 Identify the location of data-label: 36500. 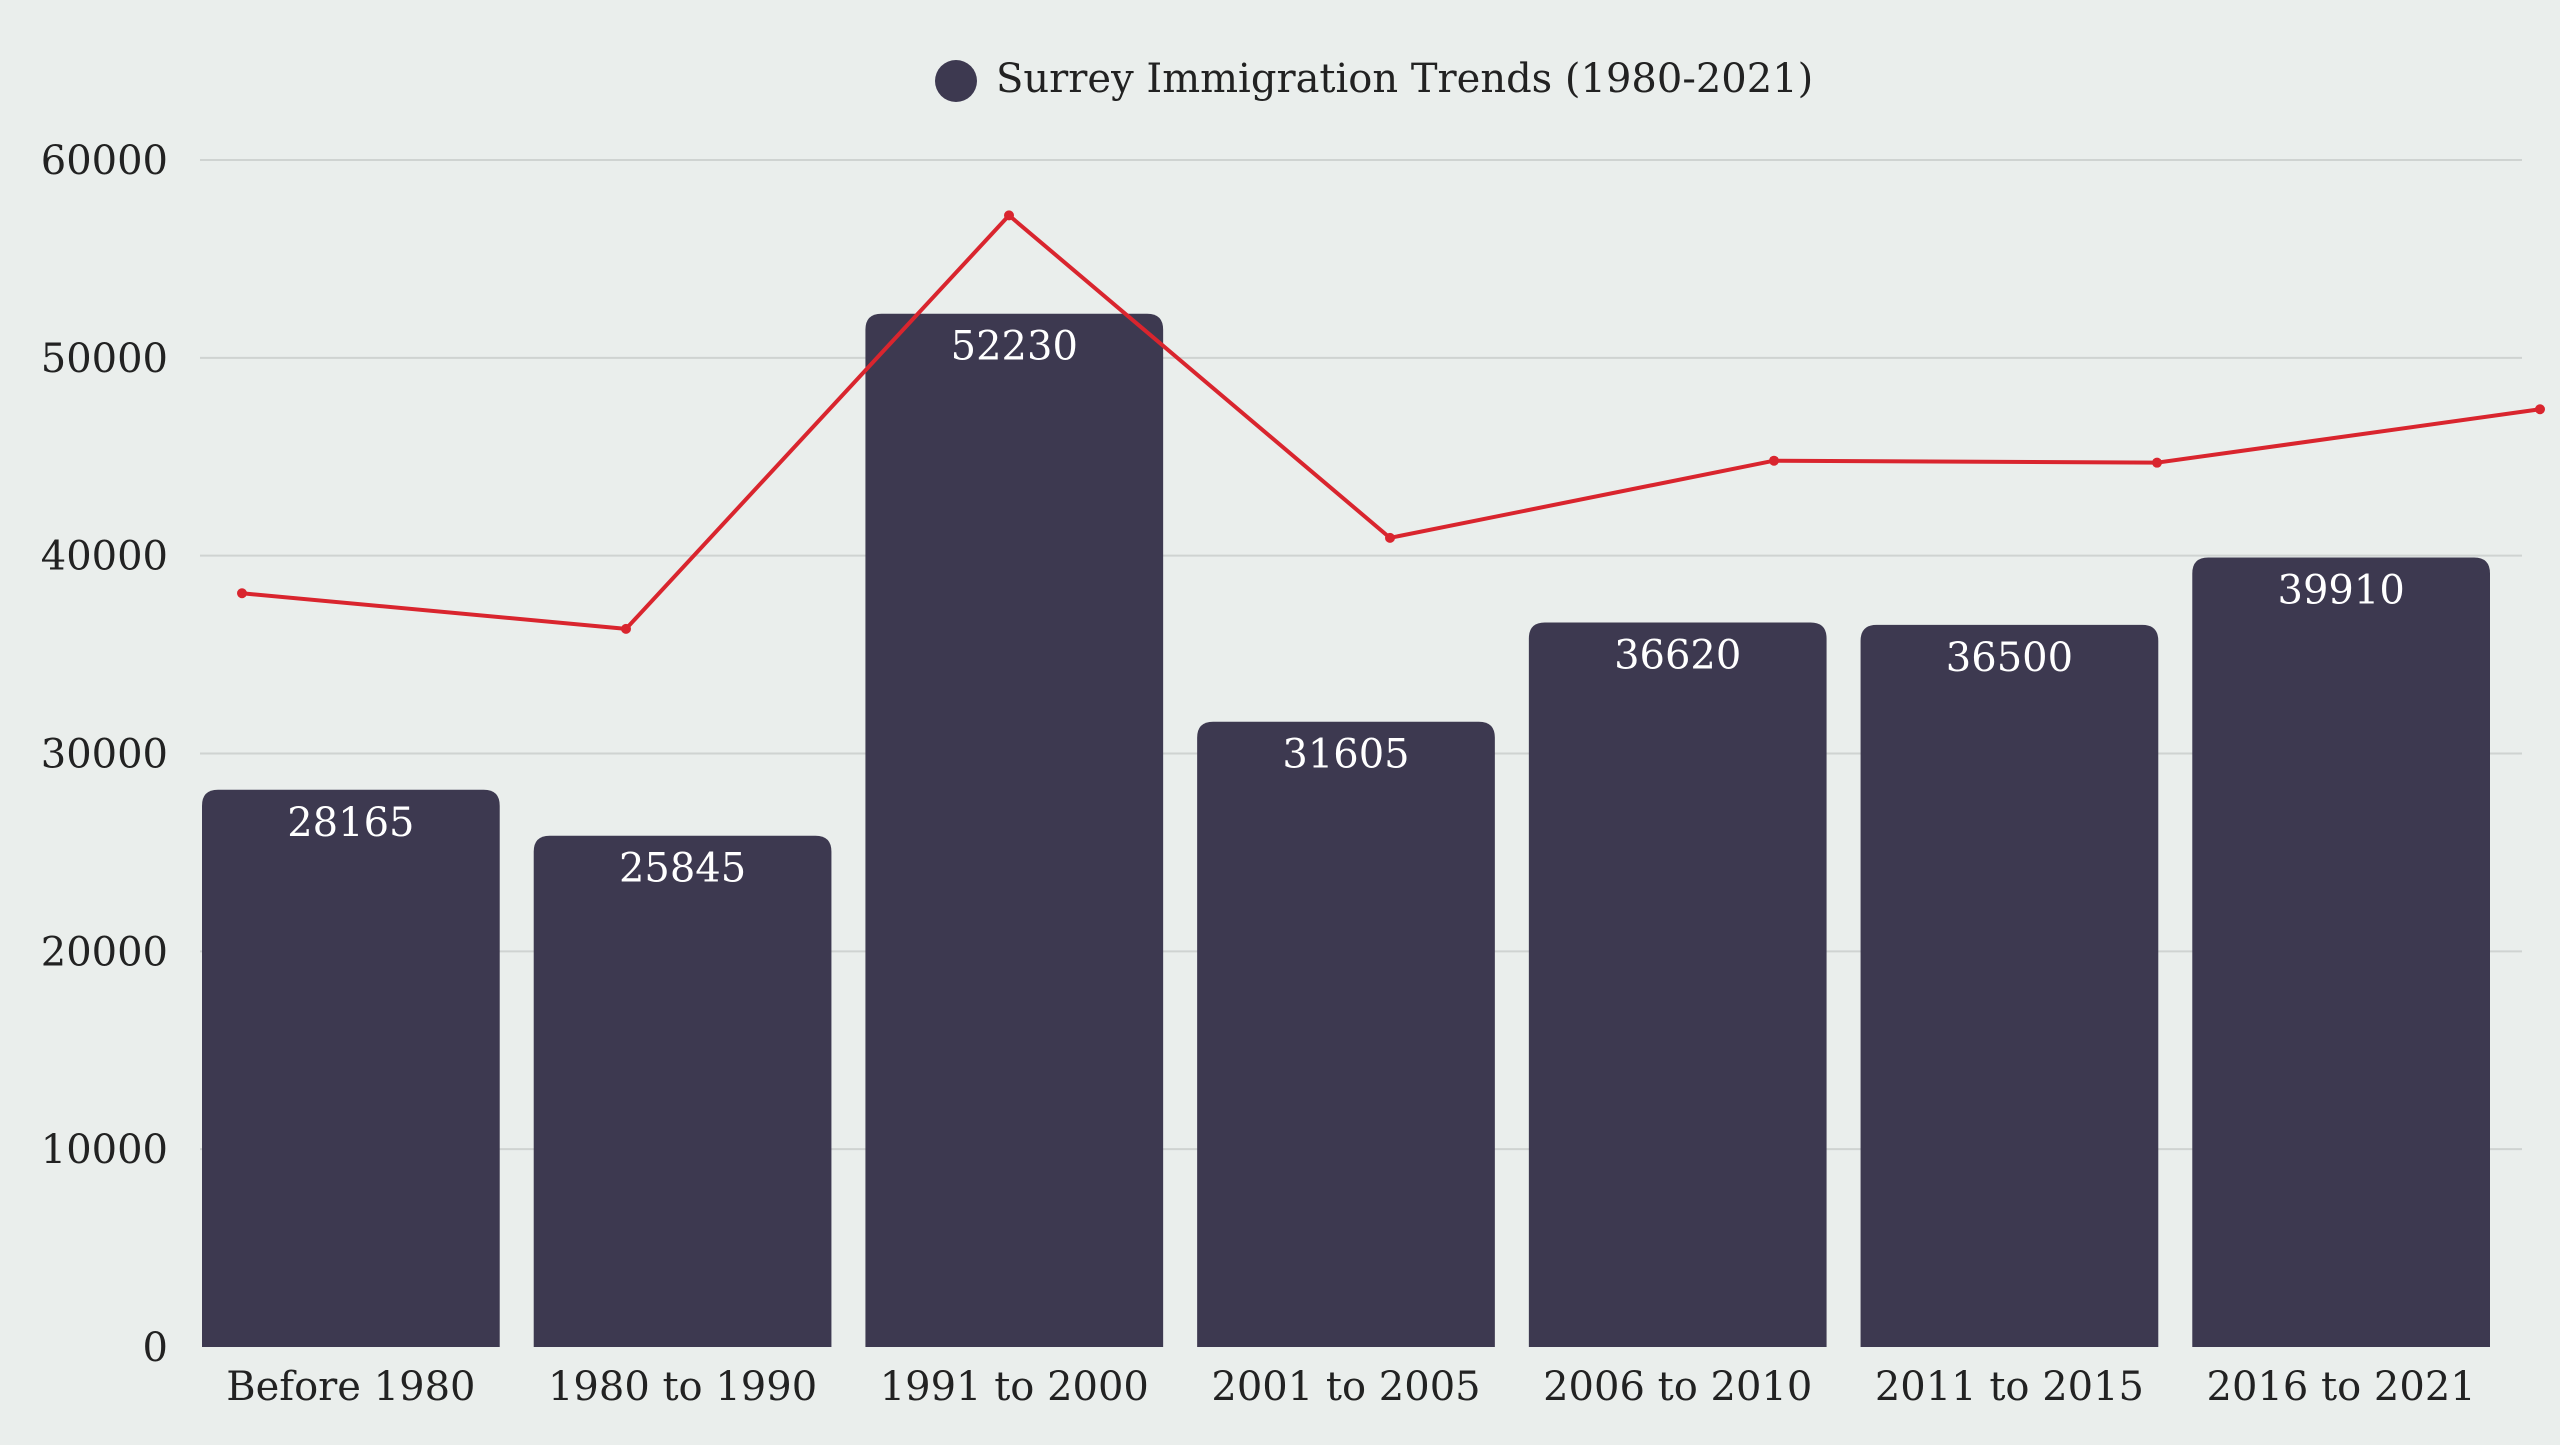
(2009, 658).